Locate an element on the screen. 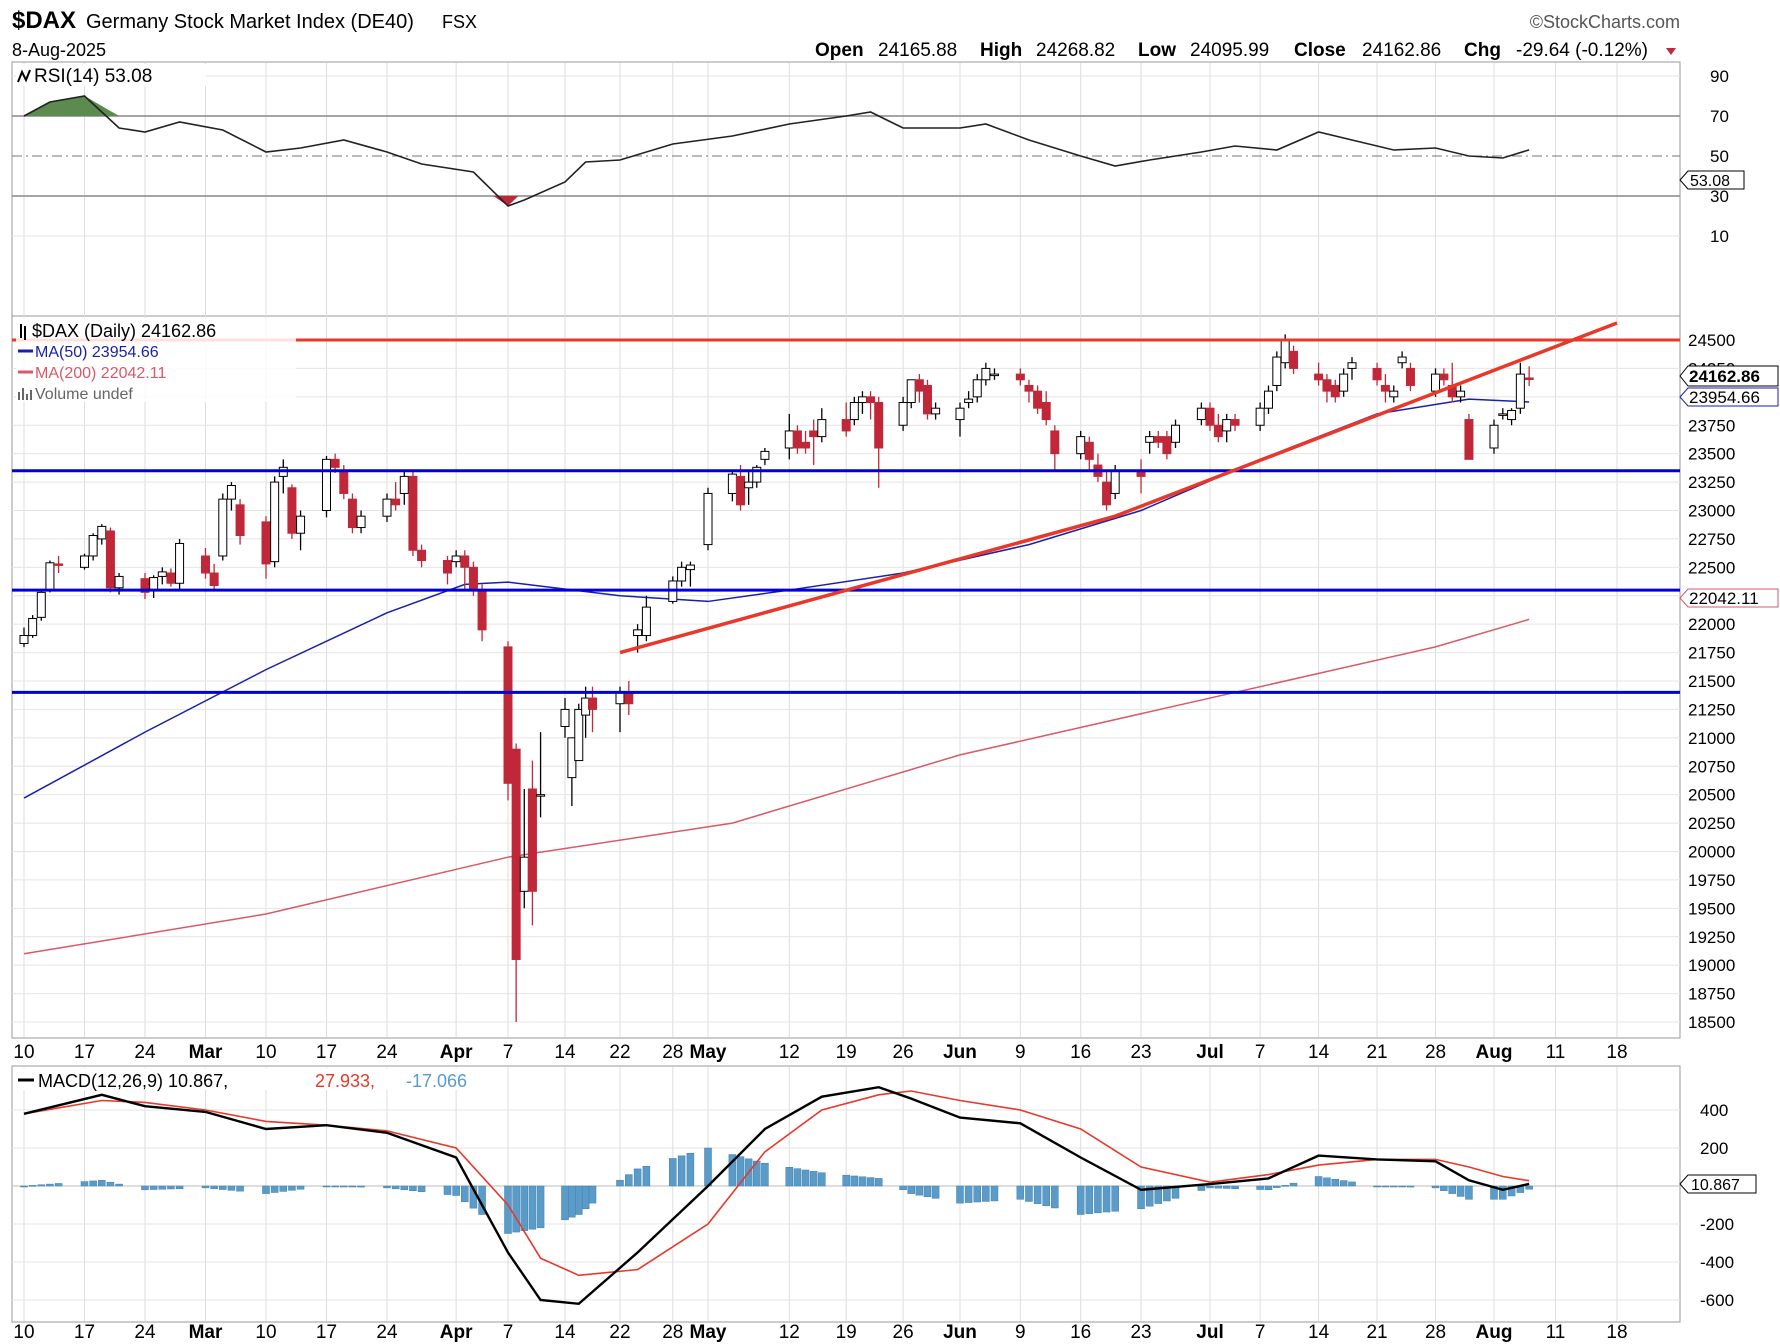 Image resolution: width=1780 pixels, height=1344 pixels. price-axis-tick: 22000 is located at coordinates (1711, 624).